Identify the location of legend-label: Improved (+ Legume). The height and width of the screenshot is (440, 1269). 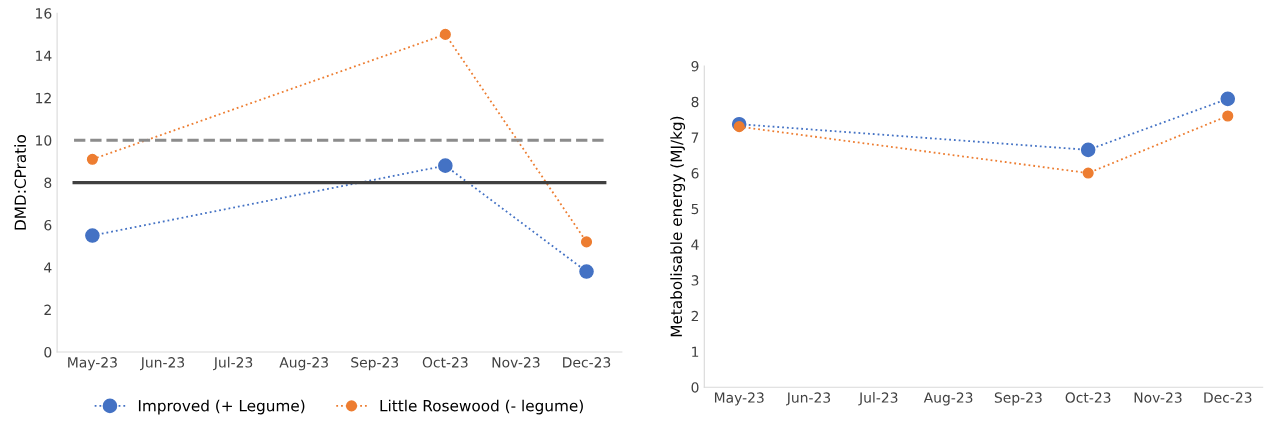
(221, 407).